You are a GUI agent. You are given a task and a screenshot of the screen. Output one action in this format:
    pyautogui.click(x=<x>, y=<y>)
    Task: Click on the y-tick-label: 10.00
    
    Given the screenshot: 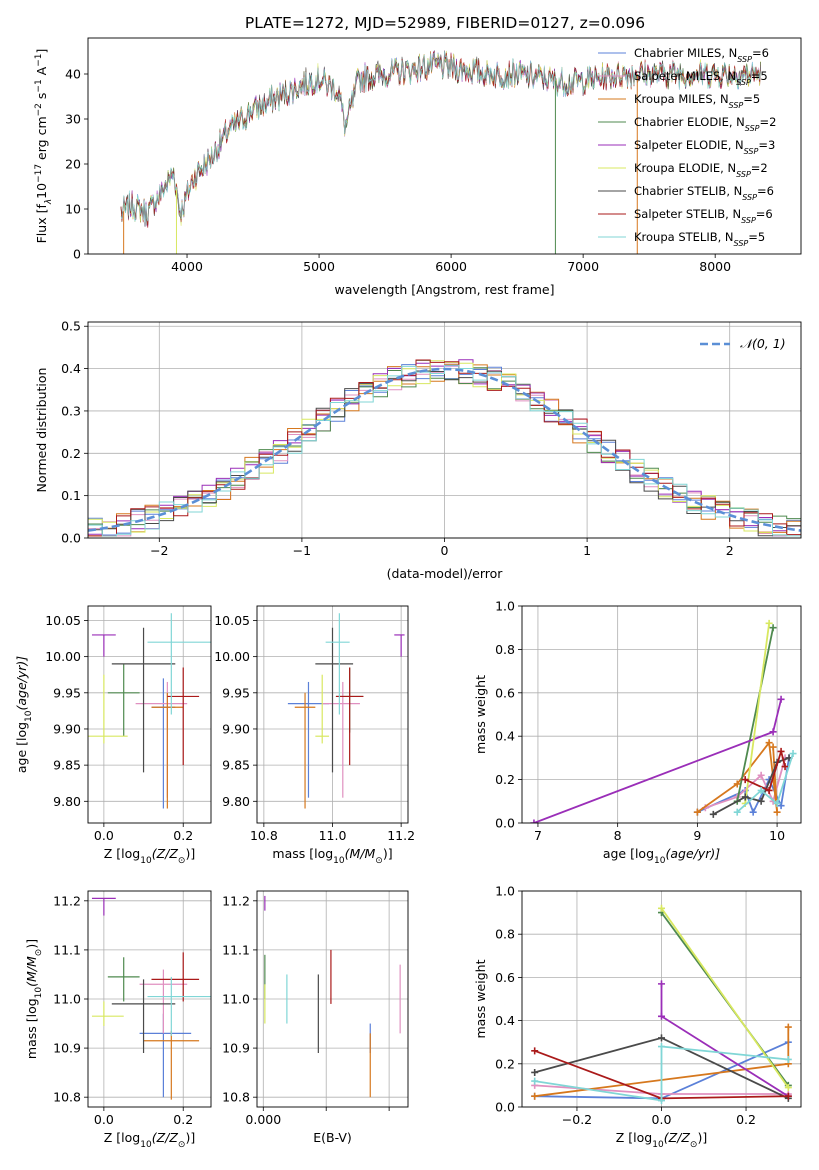 What is the action you would take?
    pyautogui.click(x=232, y=656)
    